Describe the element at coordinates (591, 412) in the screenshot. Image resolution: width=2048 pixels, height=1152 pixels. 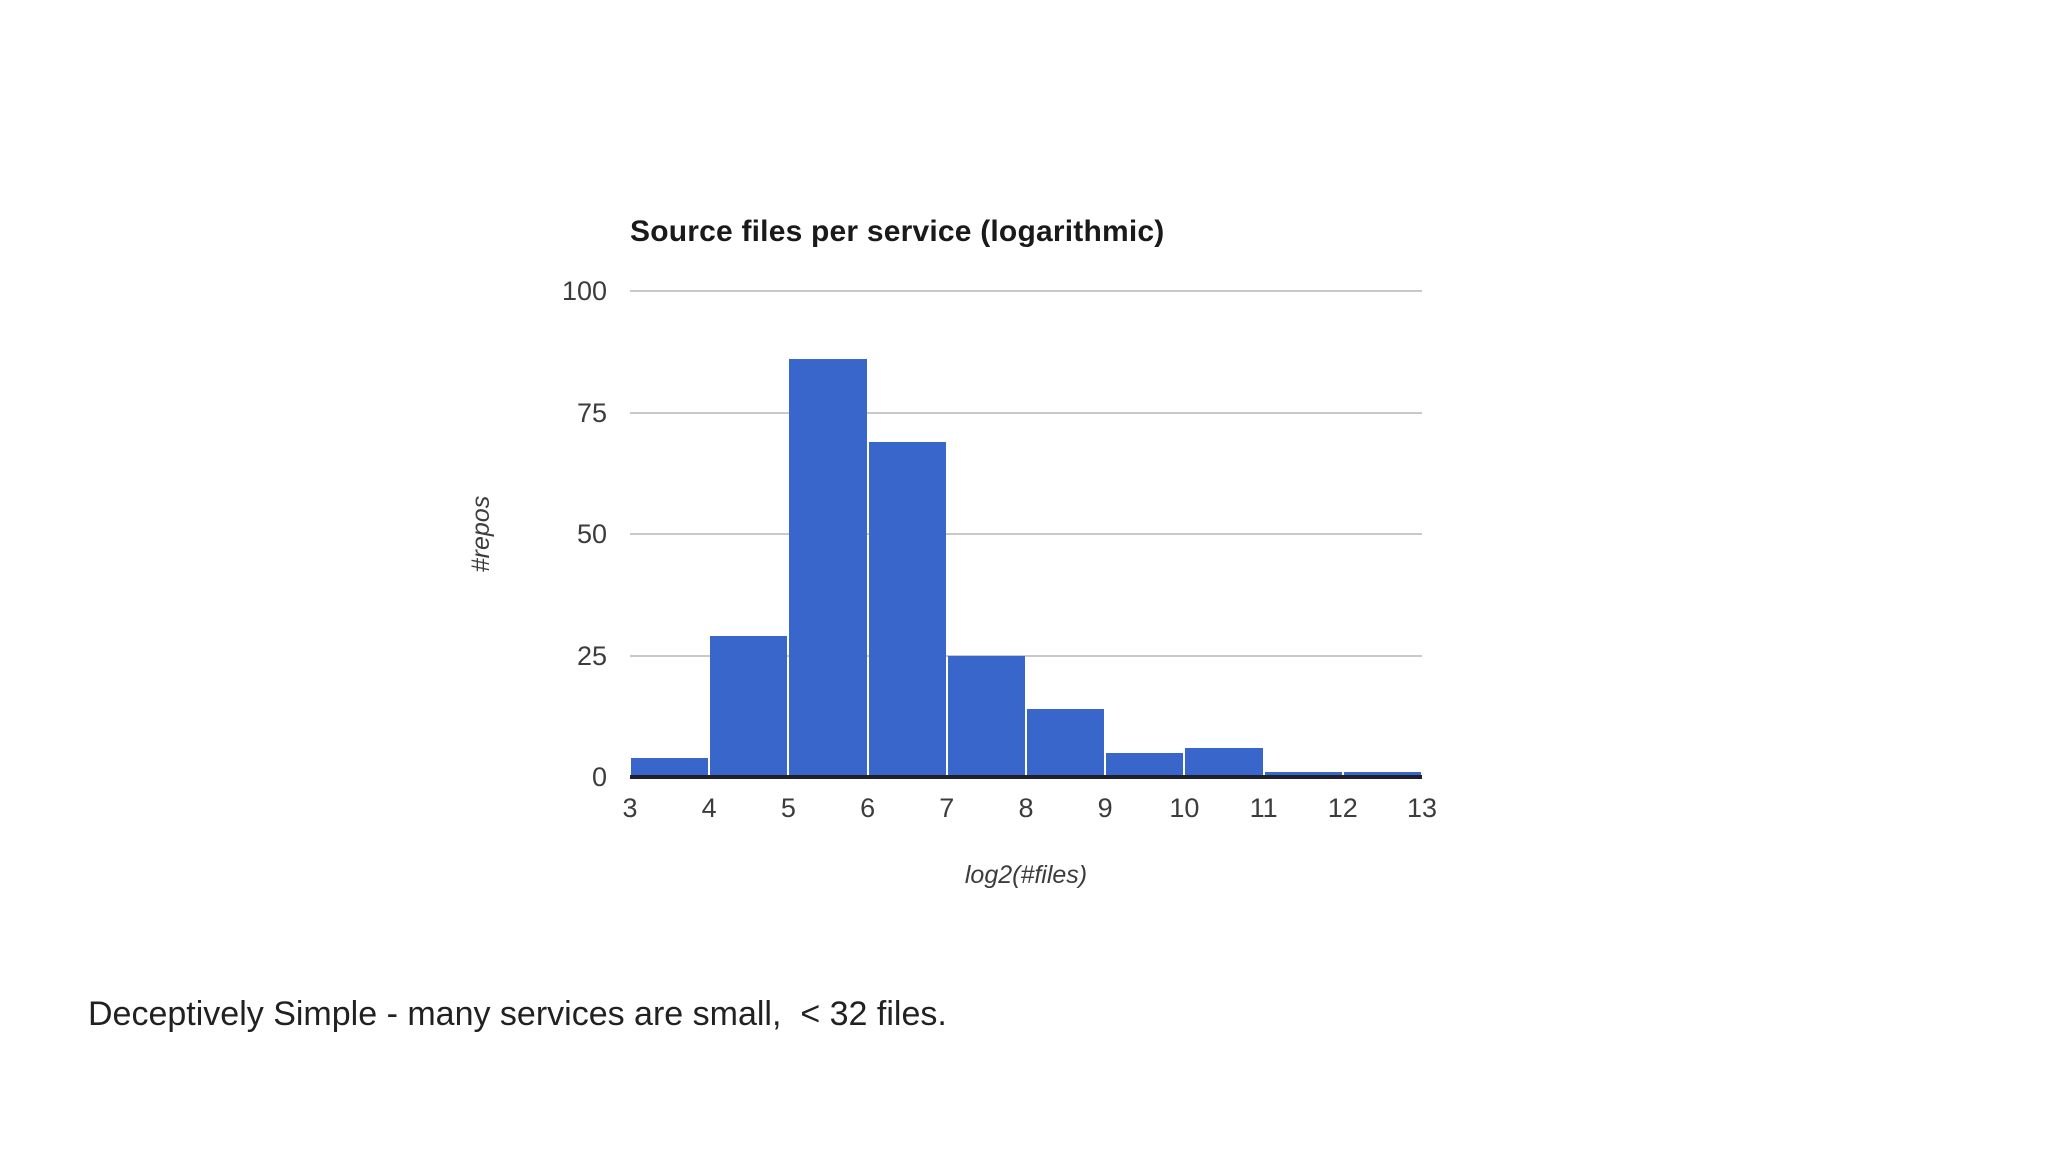
I see `y-tick-label-75: 75` at that location.